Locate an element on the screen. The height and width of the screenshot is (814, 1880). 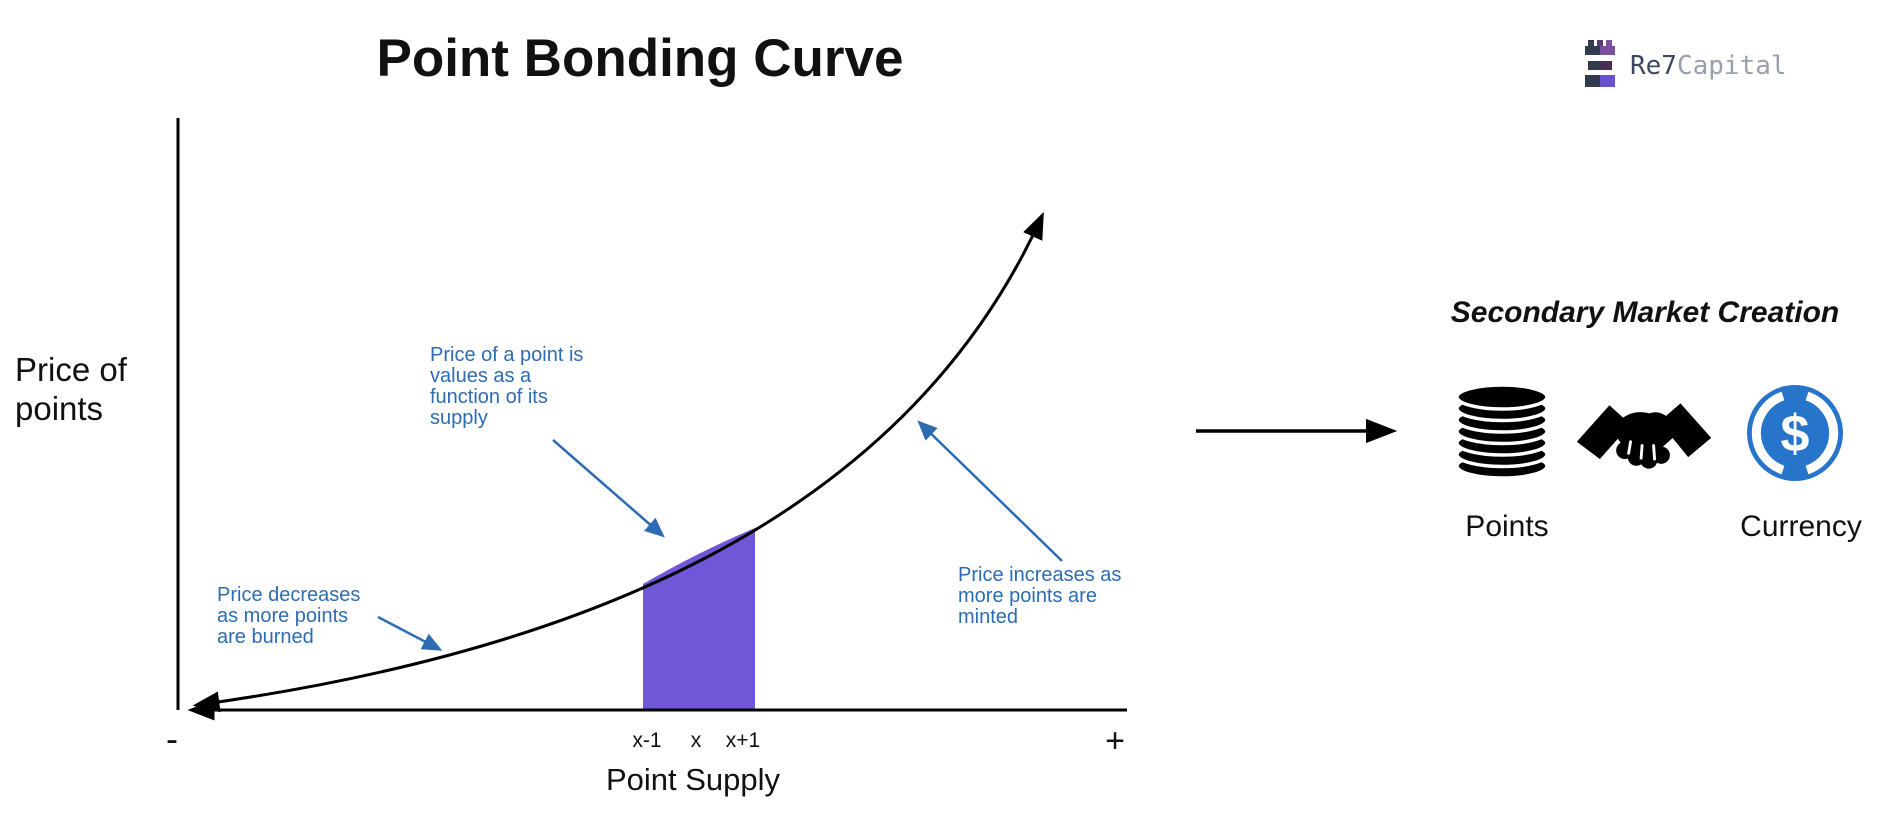
shaded-area-region is located at coordinates (699, 618).